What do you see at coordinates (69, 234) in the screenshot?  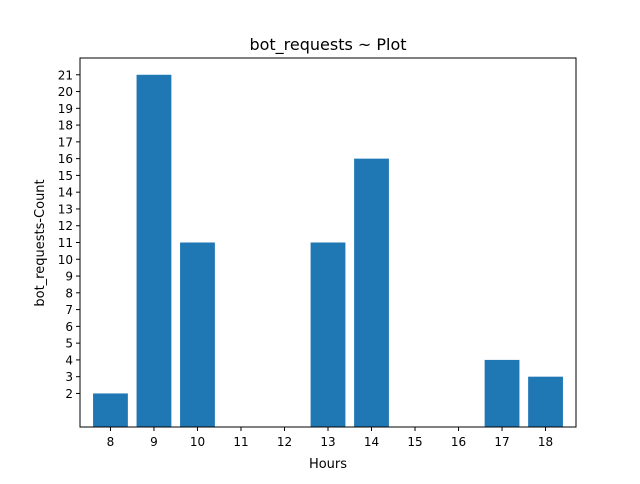 I see `y-axis-ticks: 2 3 4 5 6 7 8 9 10 11 12 13 14 15 16 17 18 19 20 21` at bounding box center [69, 234].